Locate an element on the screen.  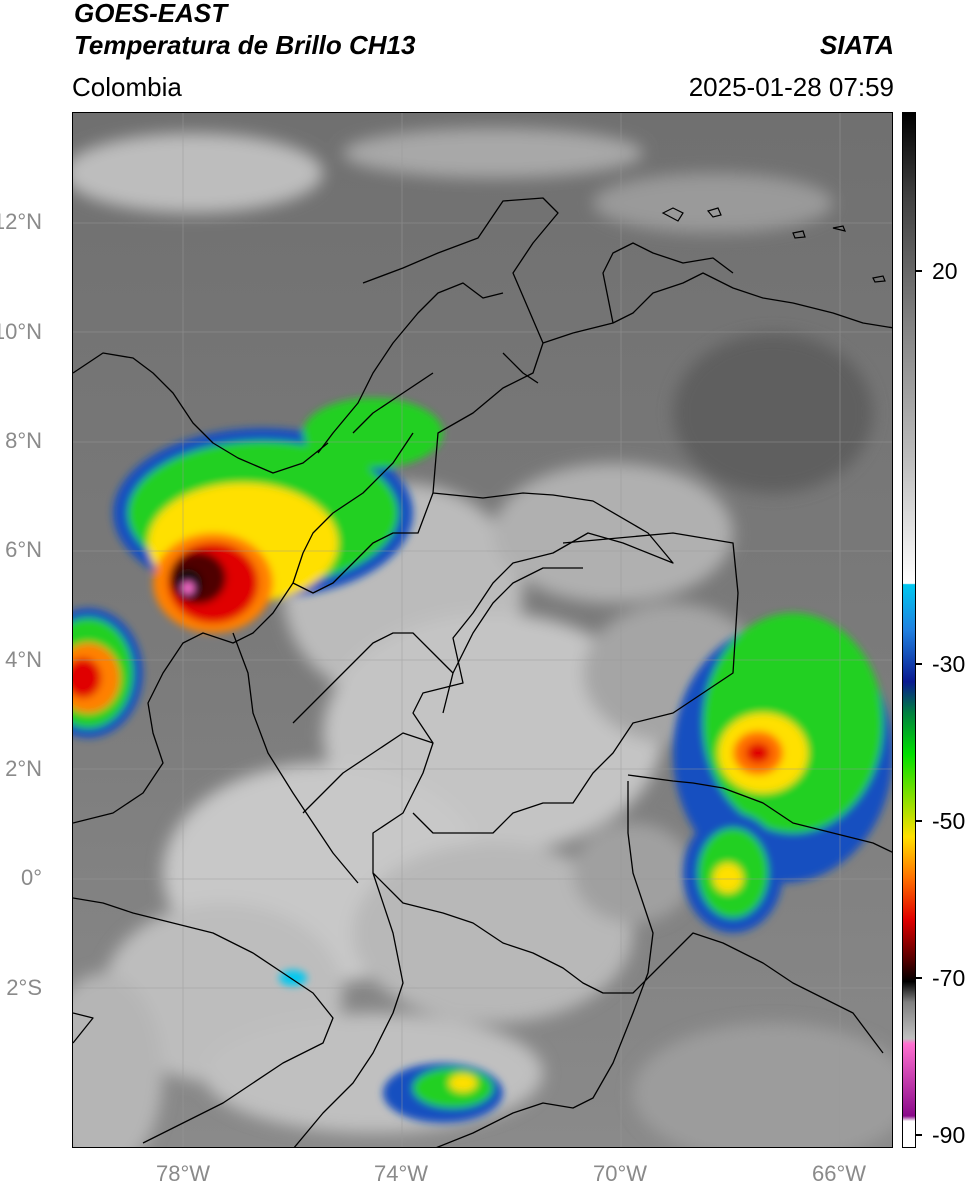
storm-northwest is located at coordinates (278, 515).